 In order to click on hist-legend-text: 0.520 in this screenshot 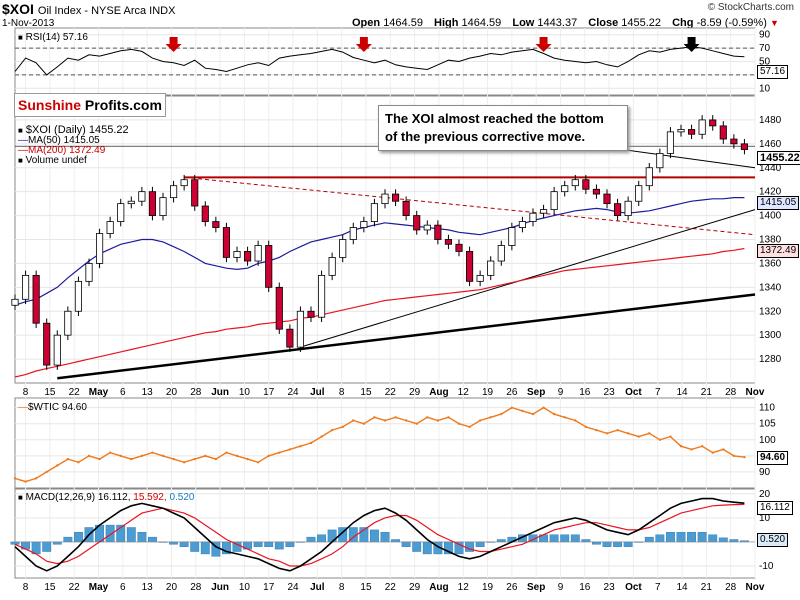, I will do `click(182, 497)`.